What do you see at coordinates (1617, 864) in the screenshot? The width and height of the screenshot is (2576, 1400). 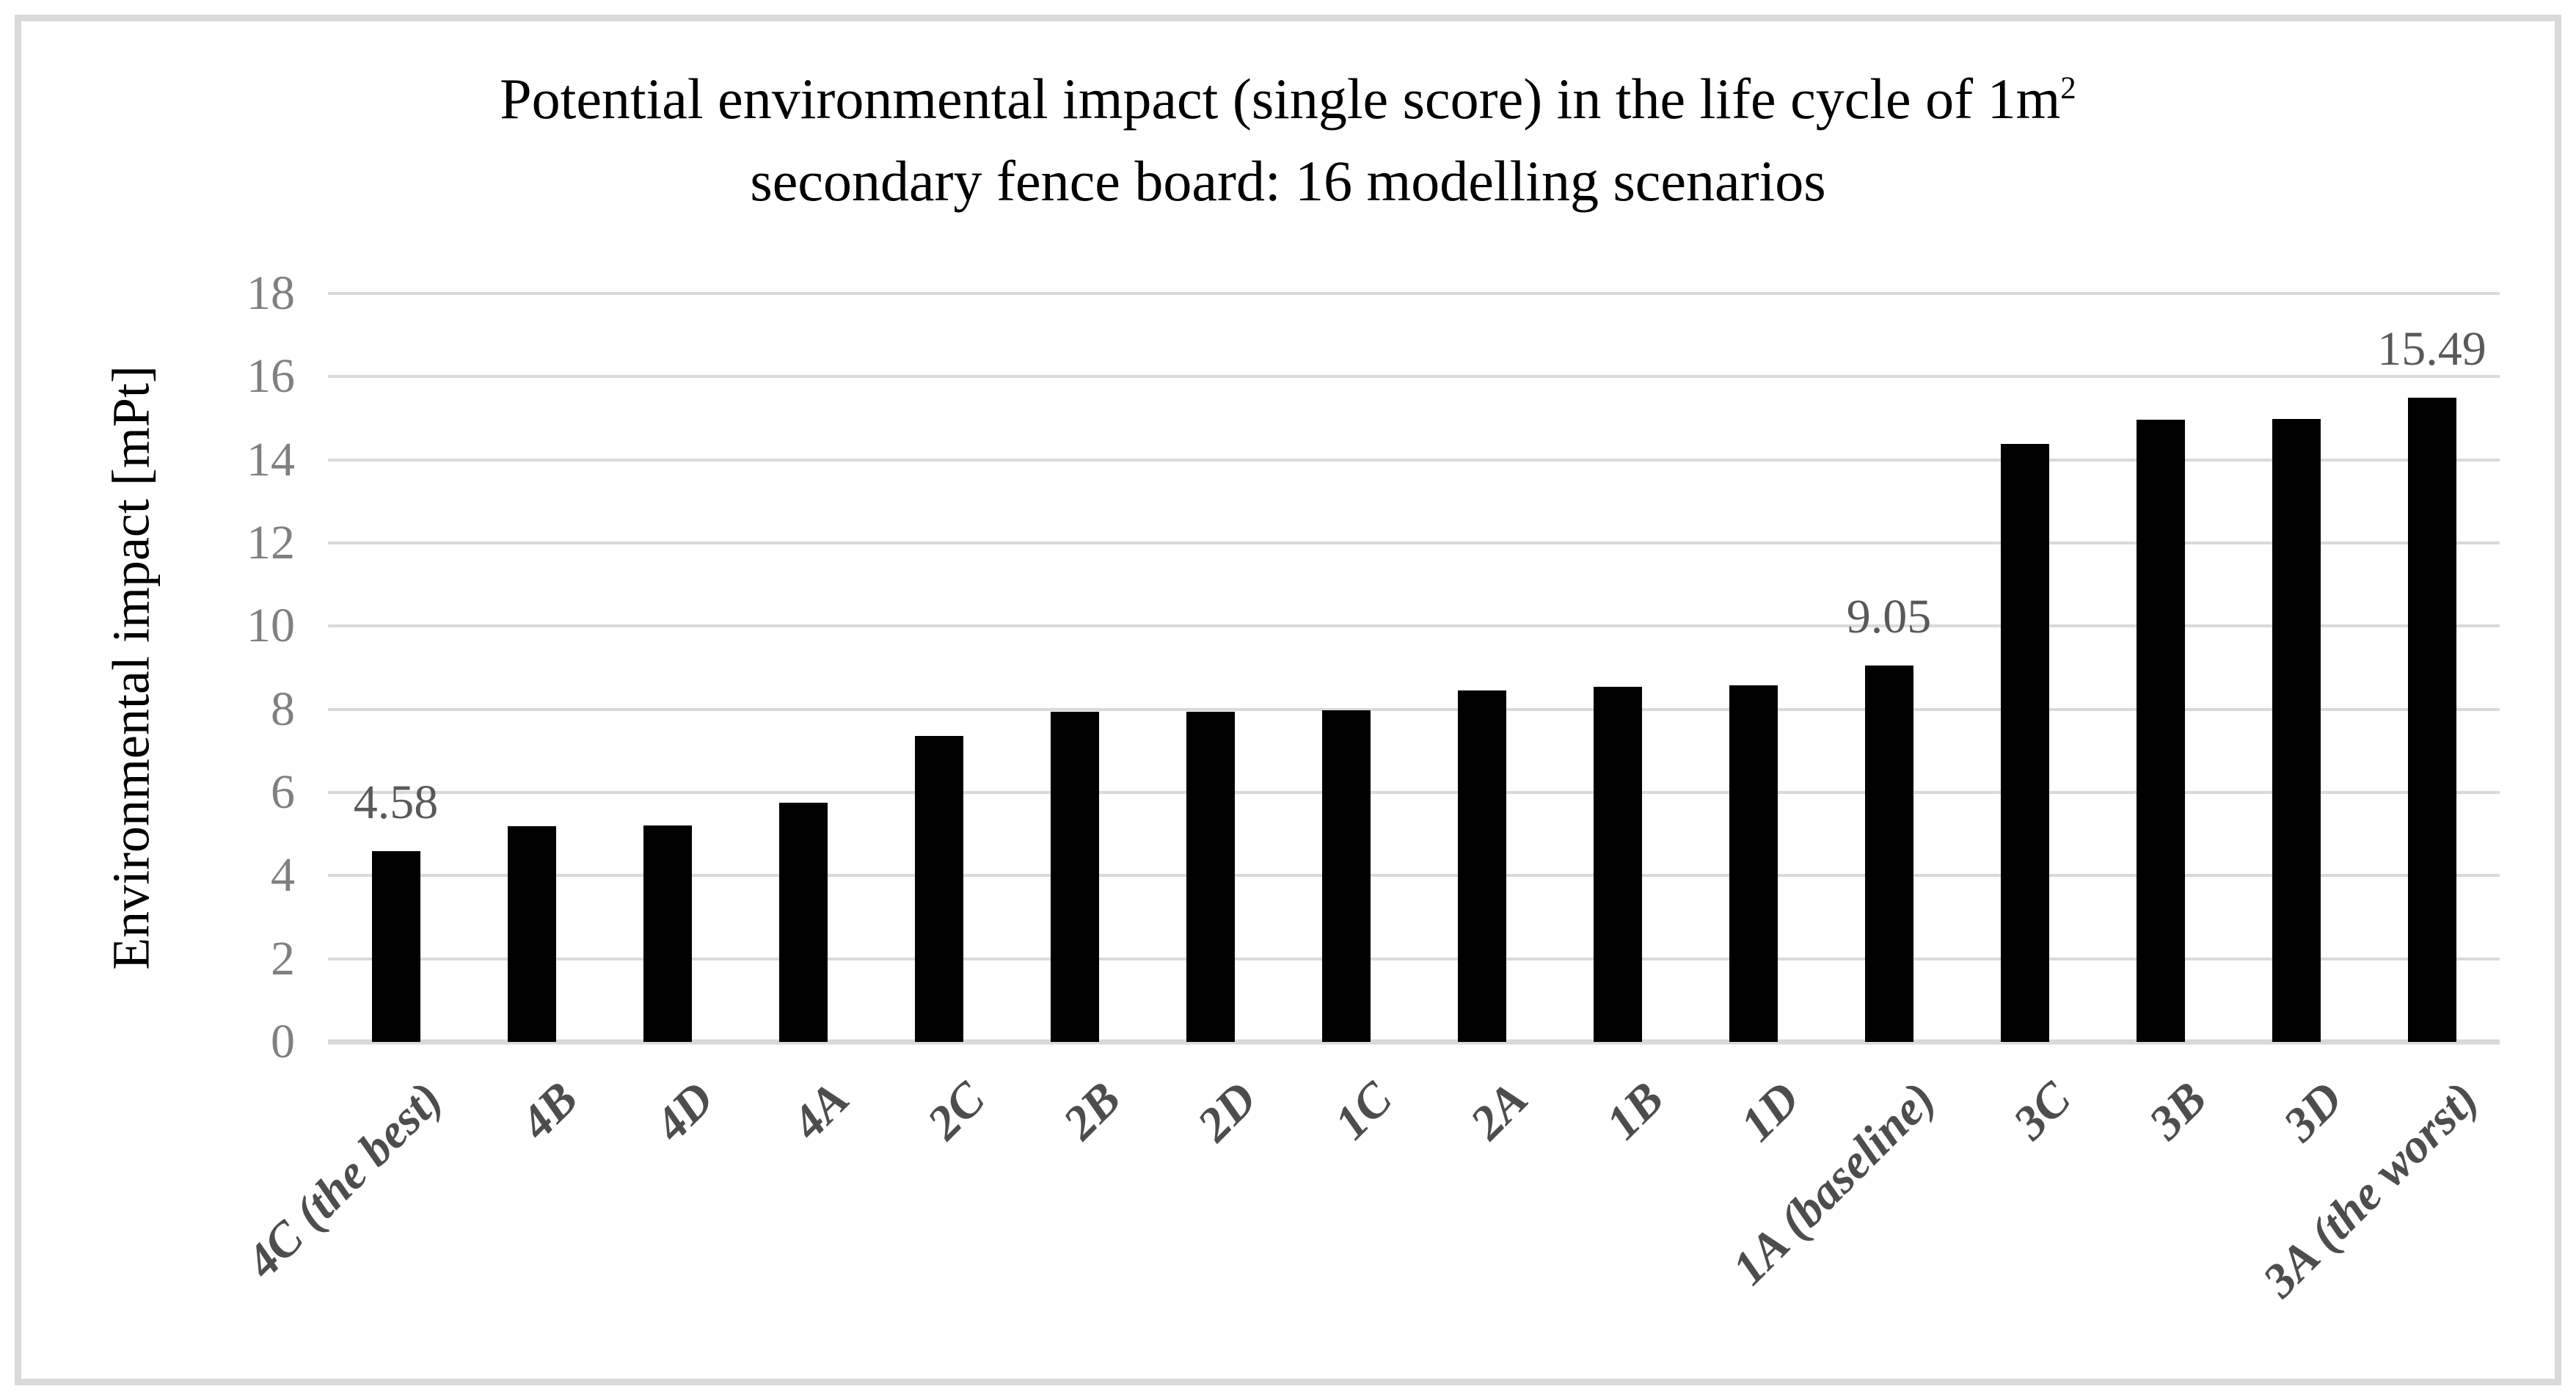 I see `bar-1B` at bounding box center [1617, 864].